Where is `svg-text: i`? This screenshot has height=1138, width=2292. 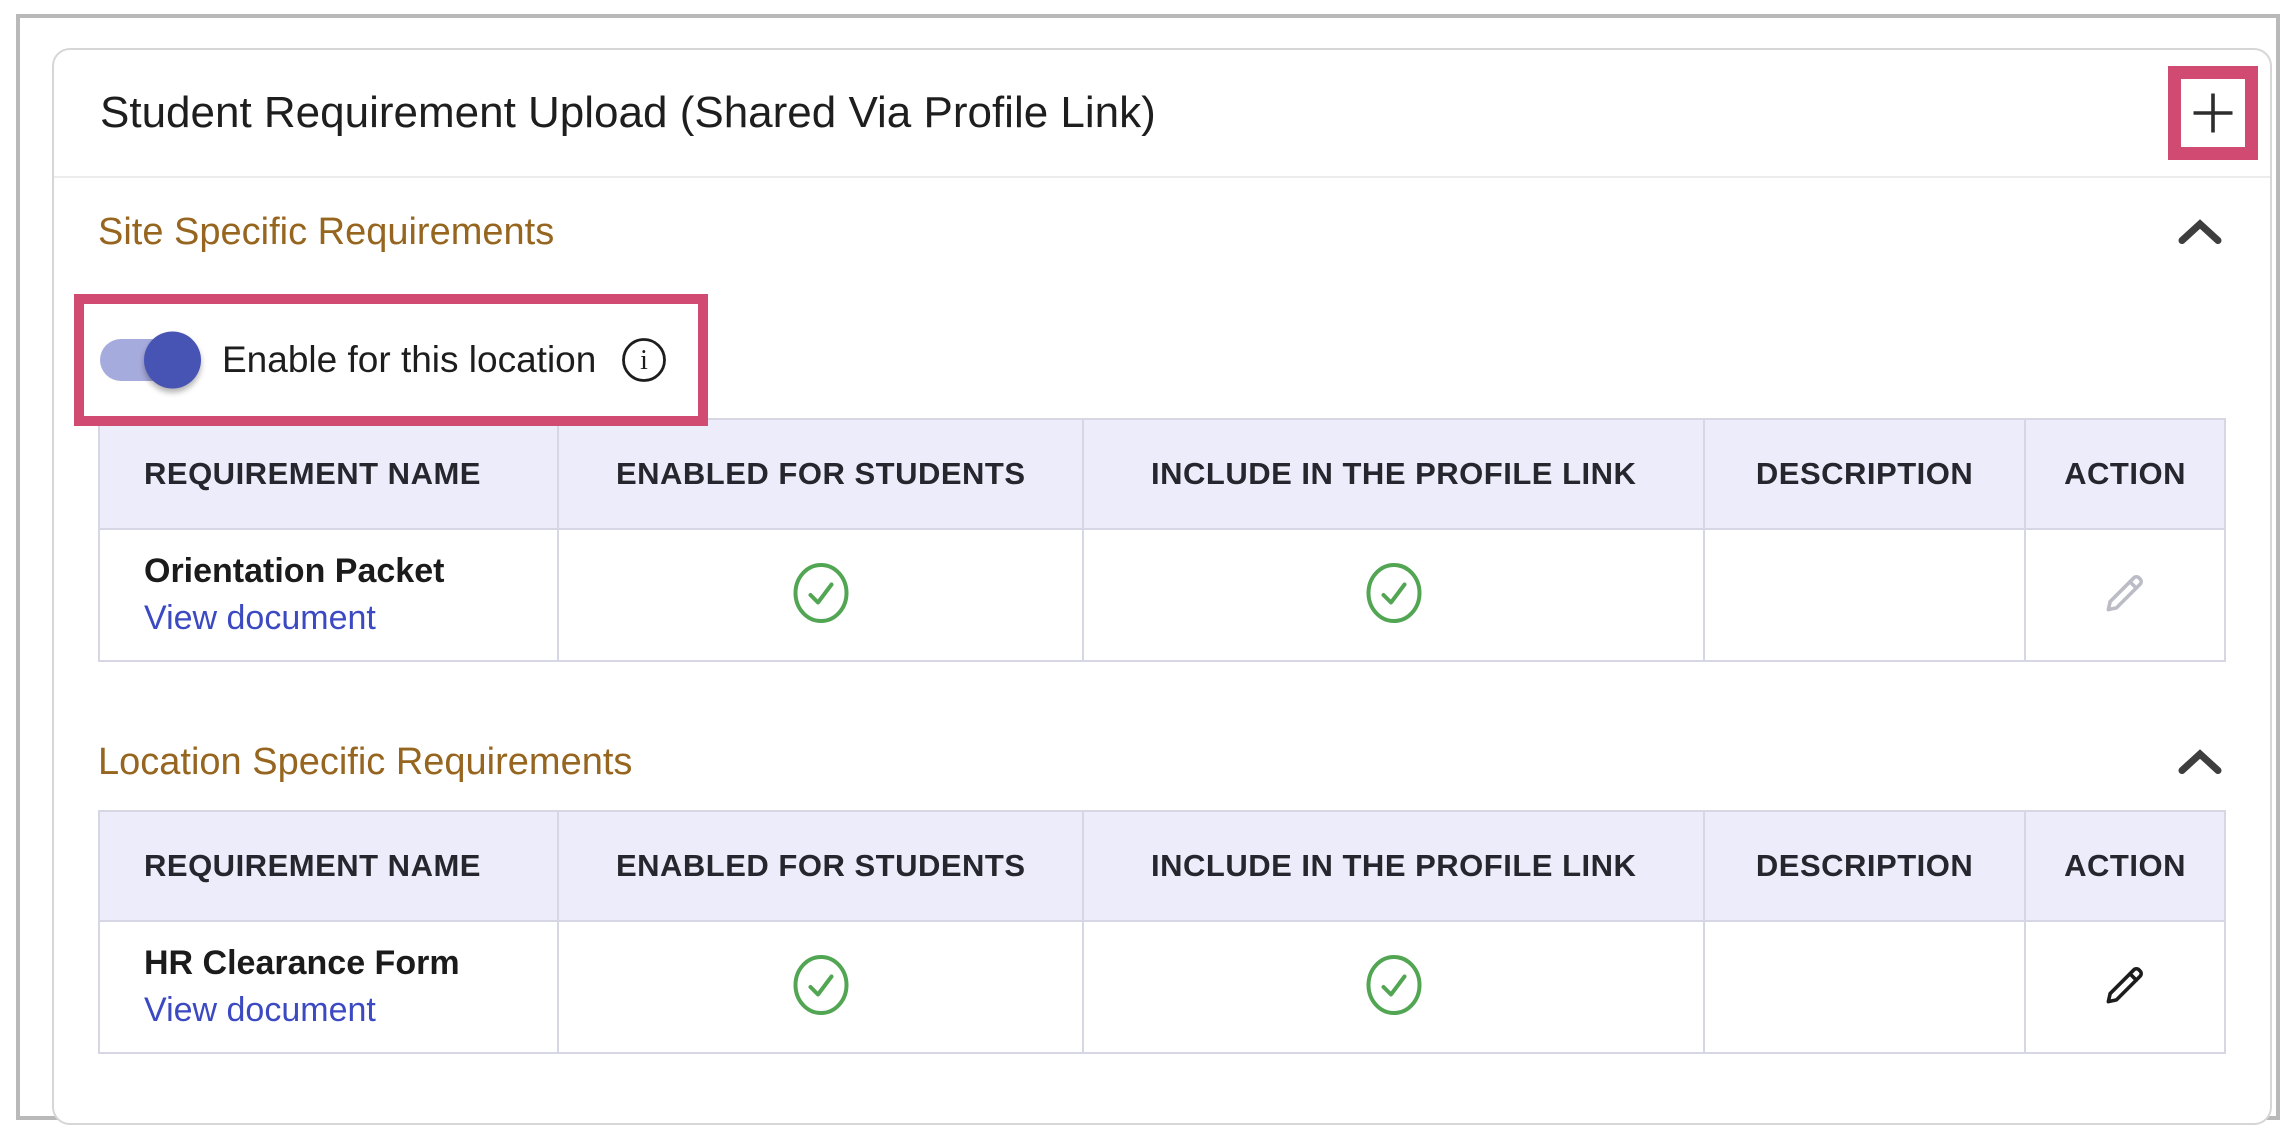 svg-text: i is located at coordinates (644, 360).